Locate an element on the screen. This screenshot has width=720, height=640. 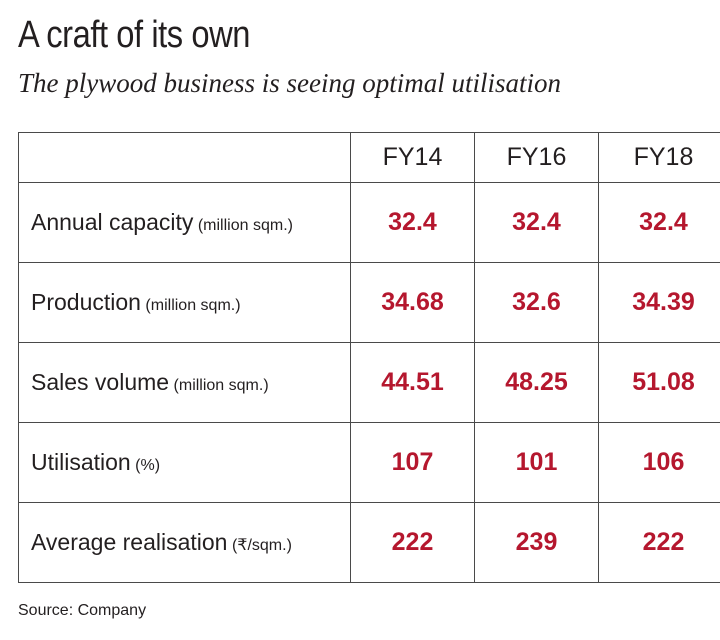
header-row: FY14 FY16 FY18 is located at coordinates (369, 157).